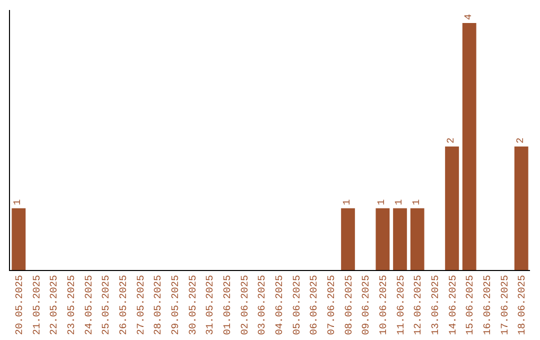 This screenshot has width=540, height=340. Describe the element at coordinates (263, 305) in the screenshot. I see `x-tick-label: 03.06.2025` at that location.